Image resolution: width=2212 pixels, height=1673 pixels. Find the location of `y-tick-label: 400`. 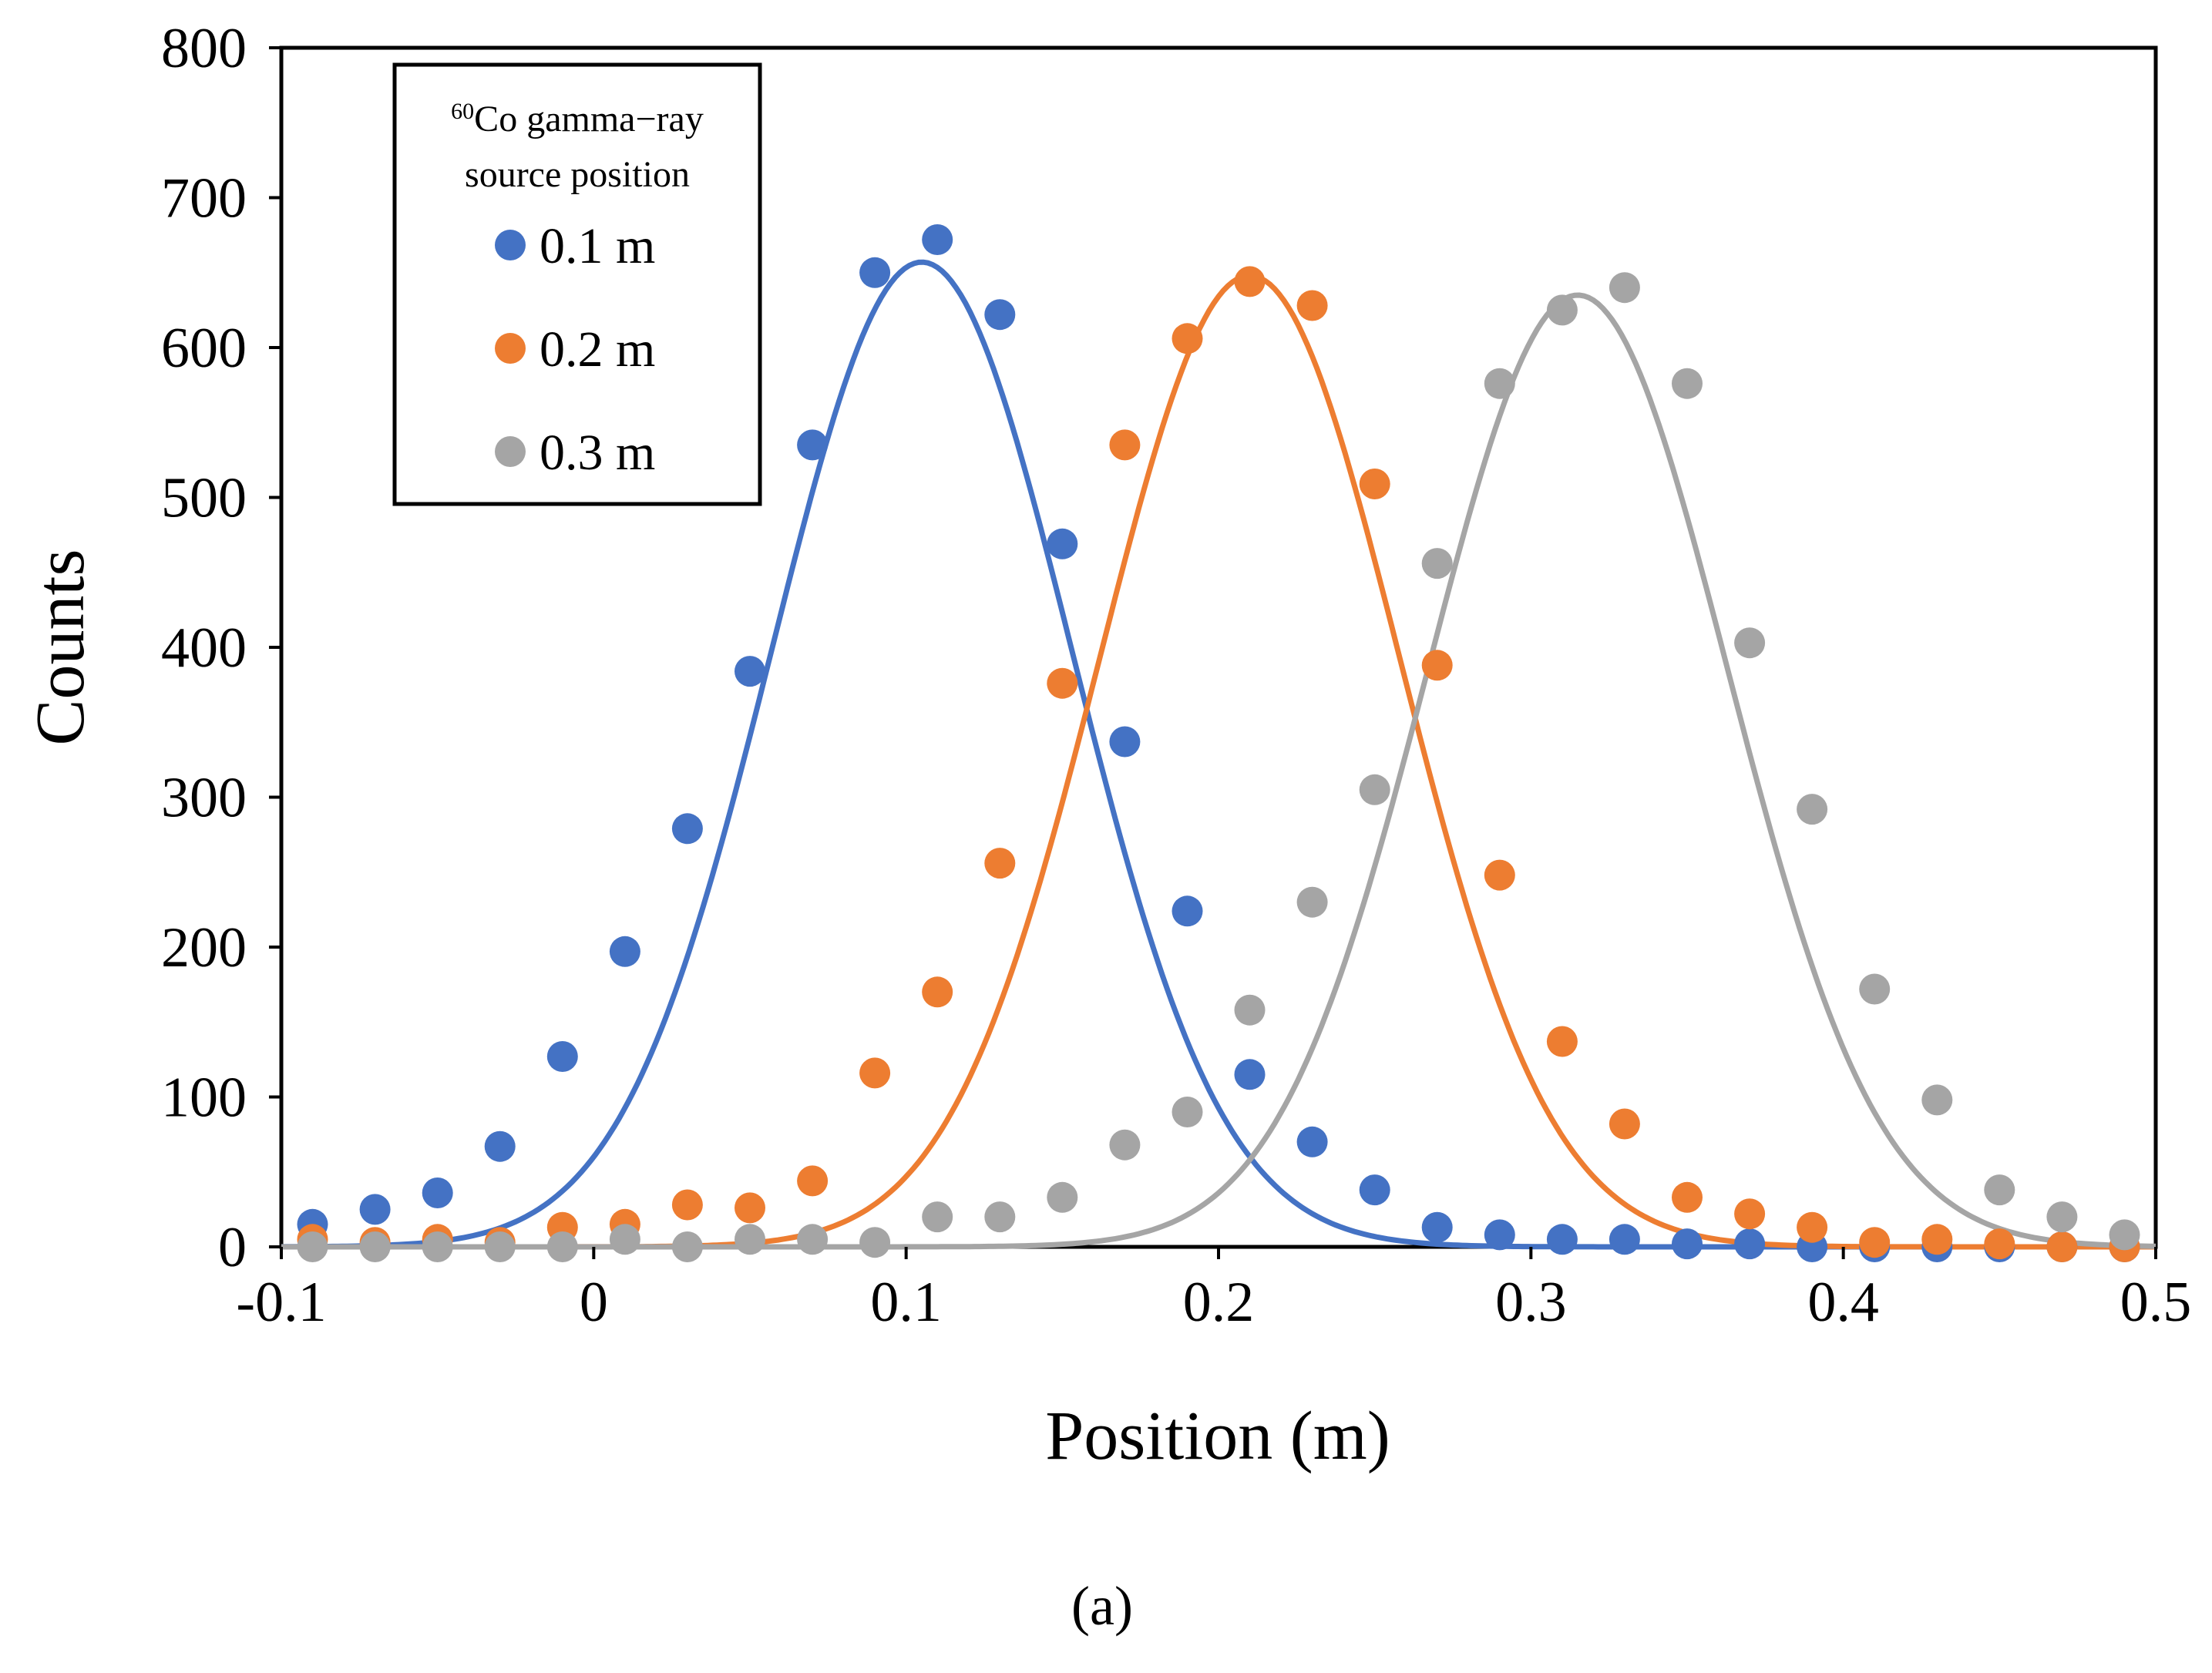

y-tick-label: 400 is located at coordinates (204, 648).